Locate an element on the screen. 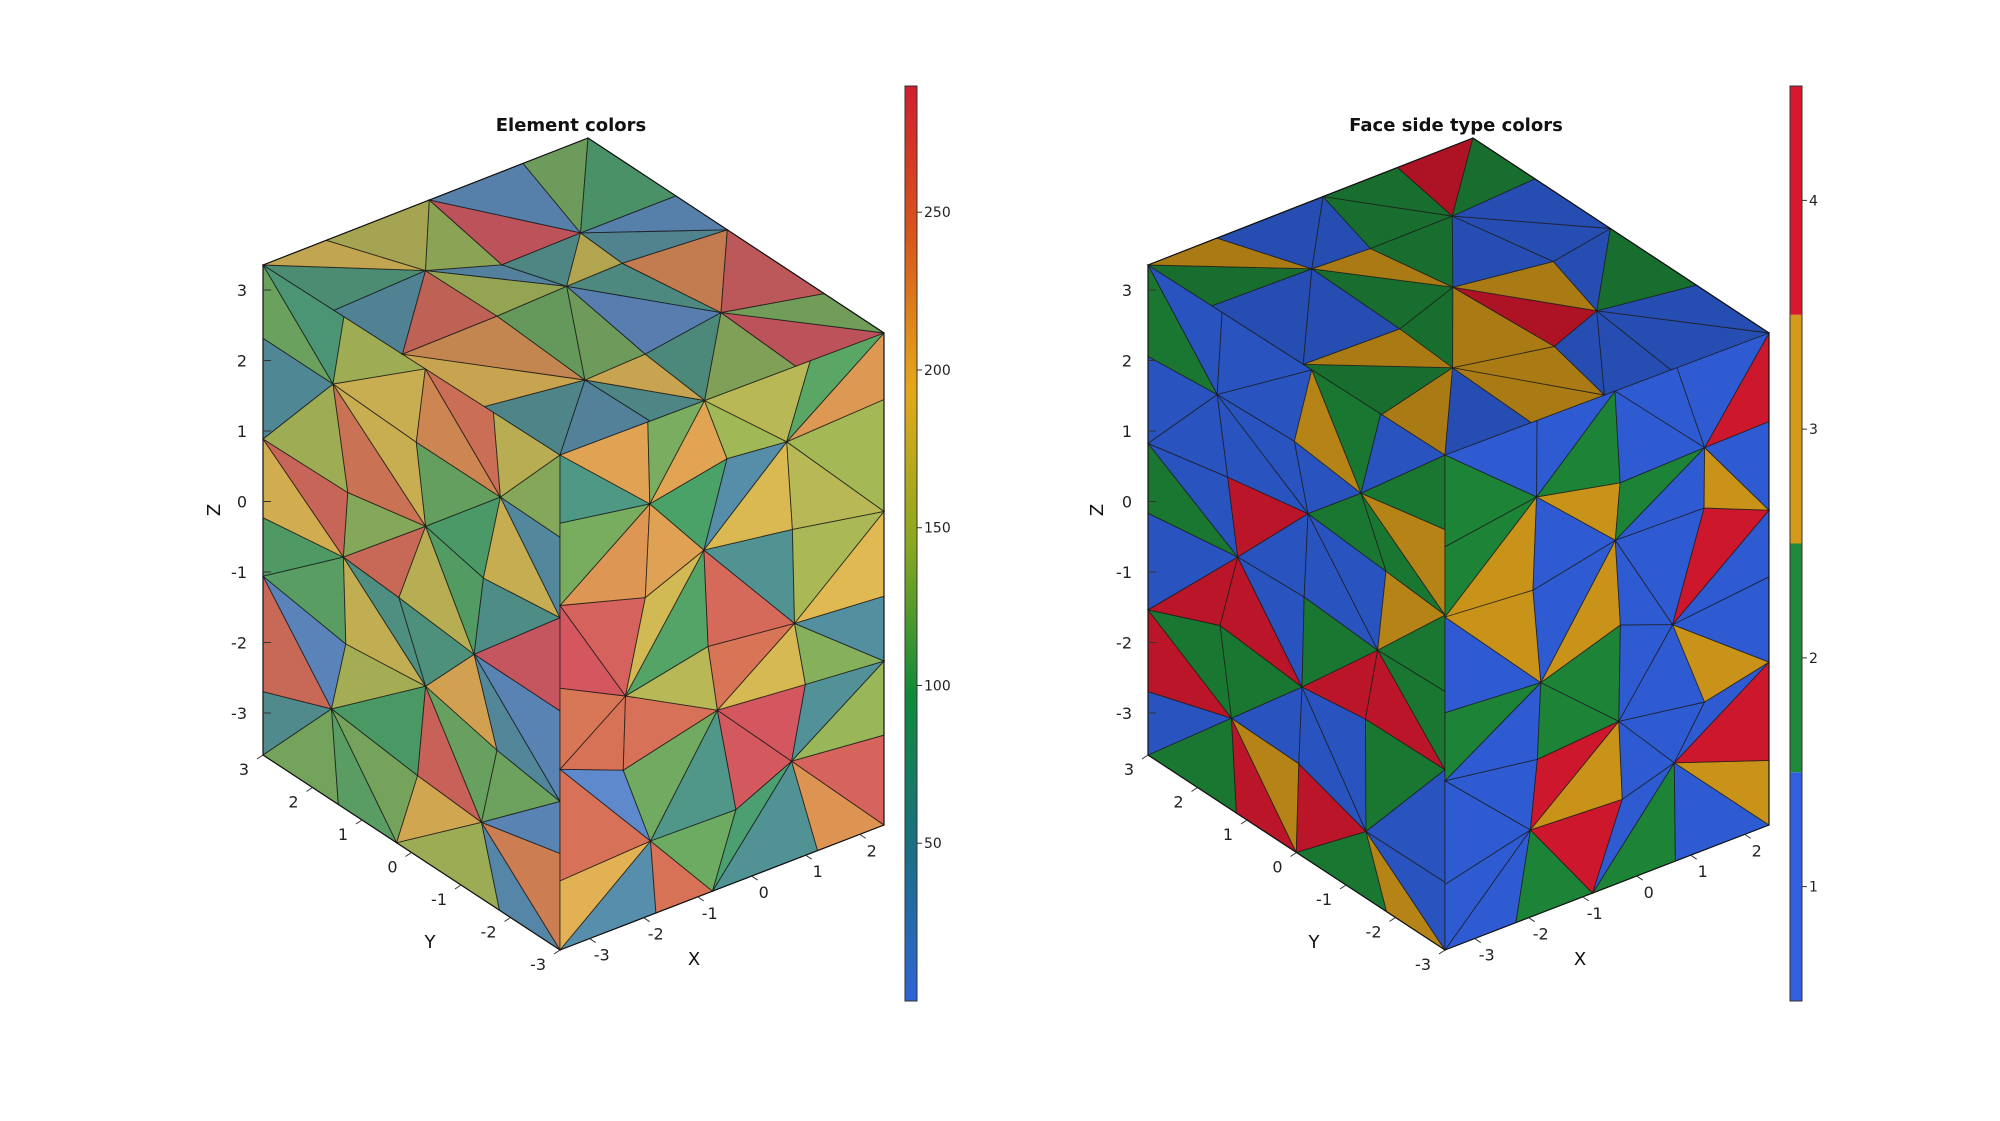 Image resolution: width=2000 pixels, height=1121 pixels. colorbar-tick-label: 50 is located at coordinates (933, 844).